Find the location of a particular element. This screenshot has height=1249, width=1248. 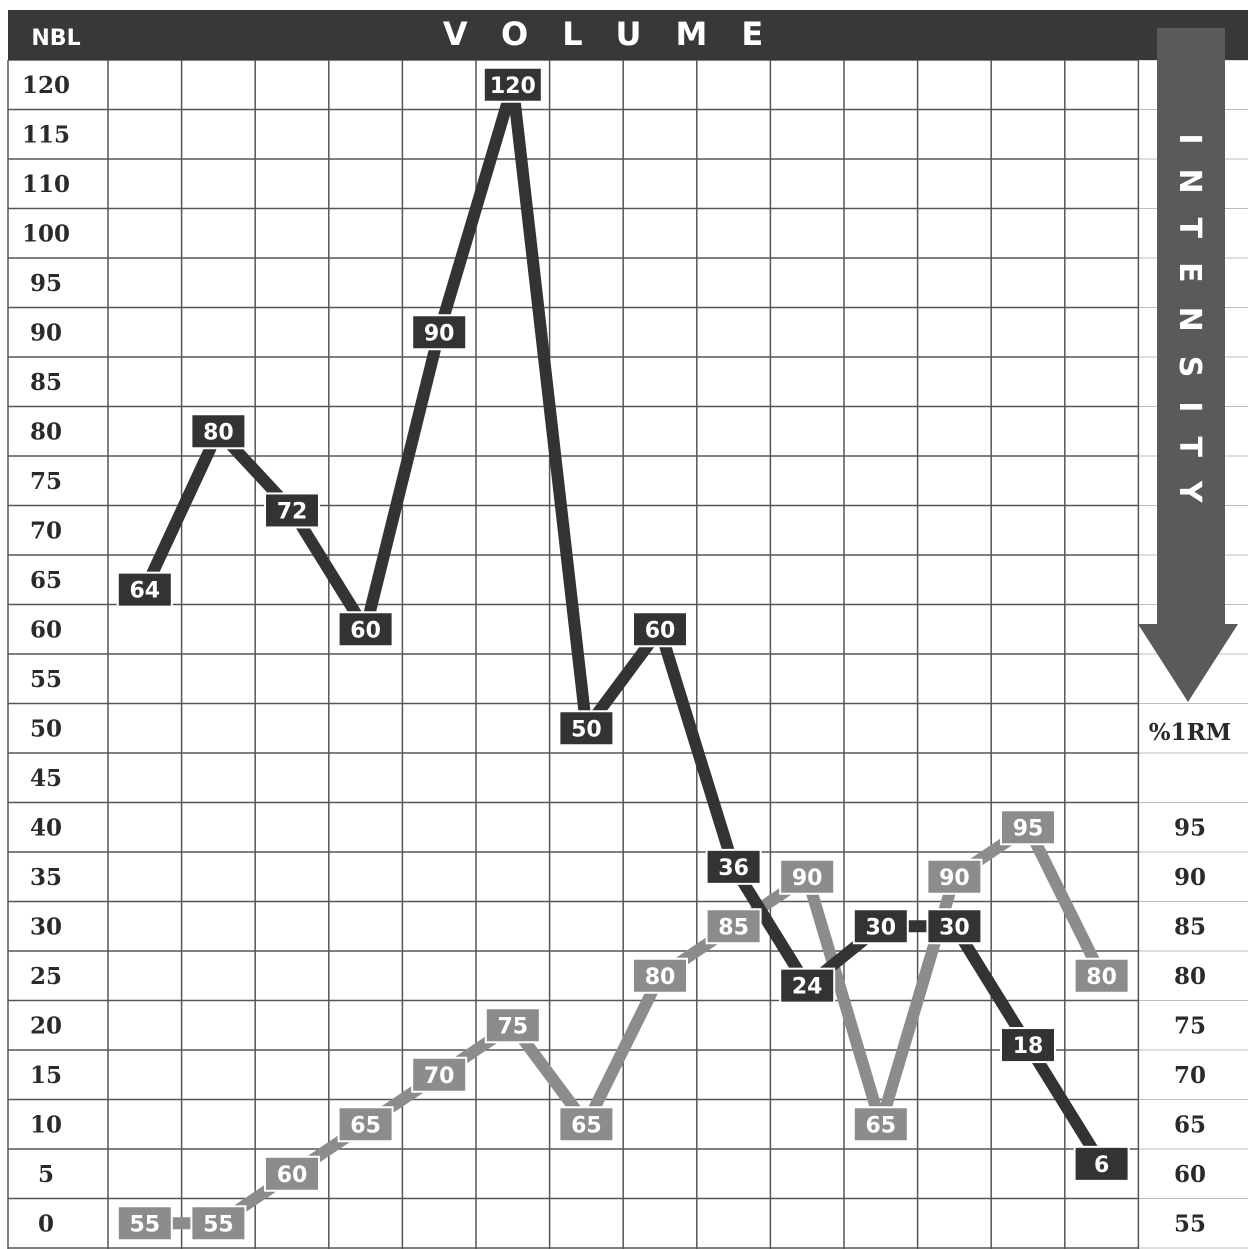

intensity-arrow-icon is located at coordinates (1188, 365).